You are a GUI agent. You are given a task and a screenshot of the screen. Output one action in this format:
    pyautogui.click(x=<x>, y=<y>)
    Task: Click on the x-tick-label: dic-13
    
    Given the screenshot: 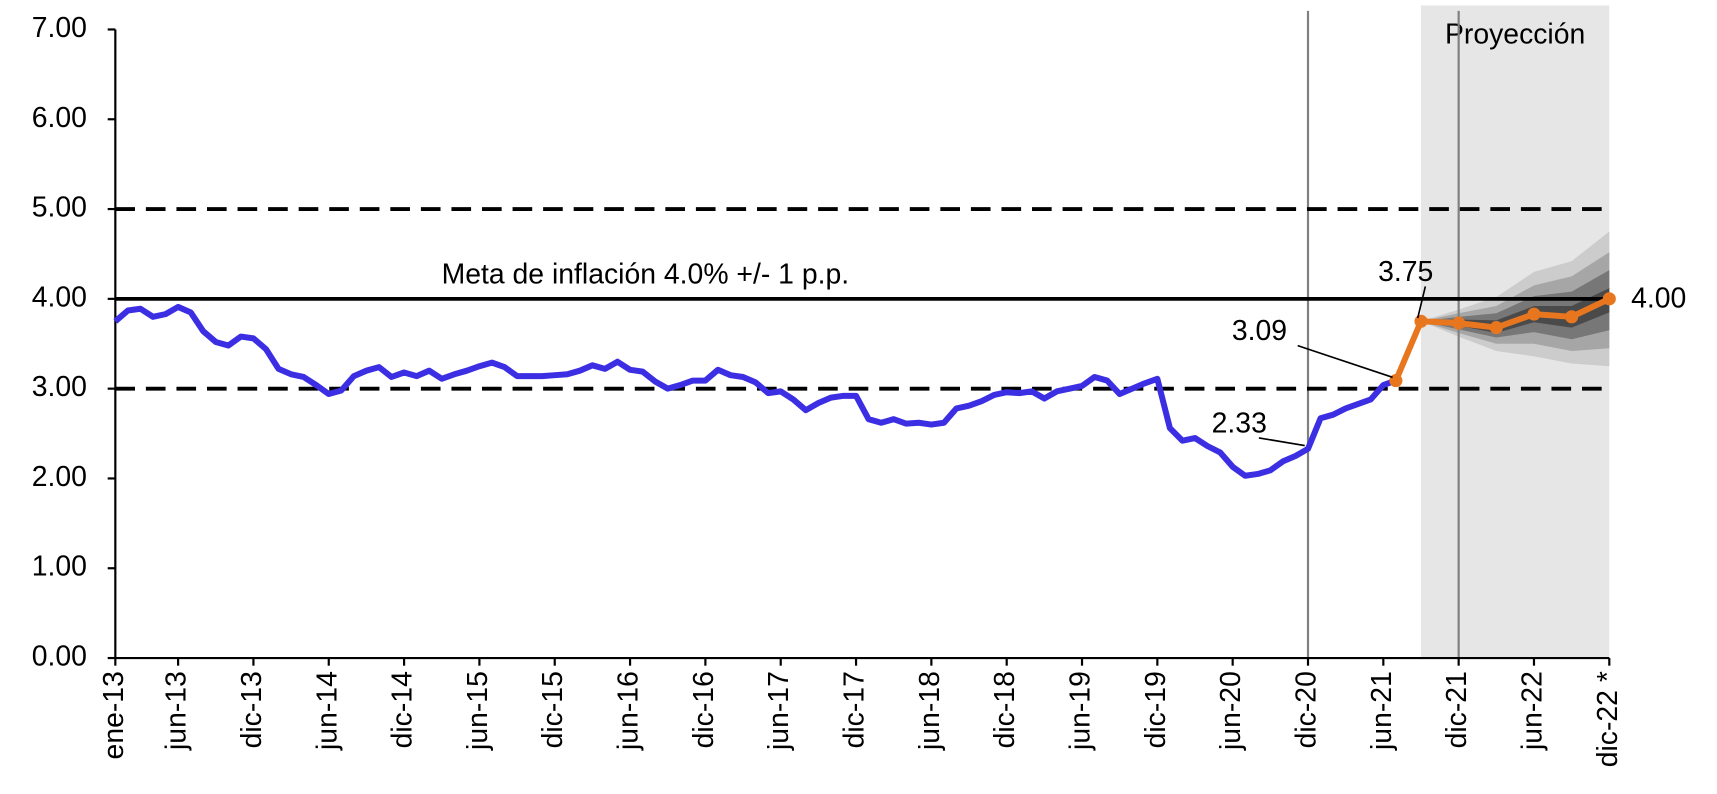 What is the action you would take?
    pyautogui.click(x=252, y=709)
    